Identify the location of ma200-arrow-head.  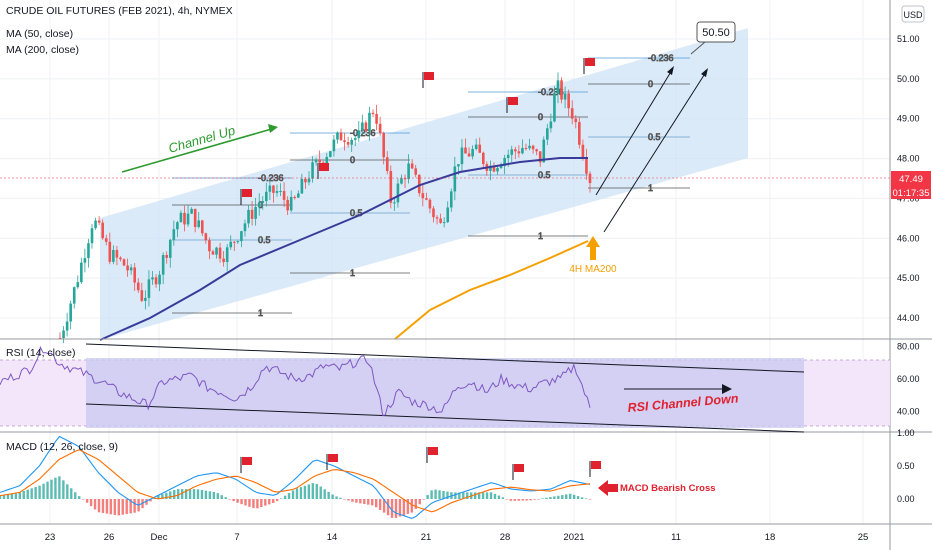
(593, 241).